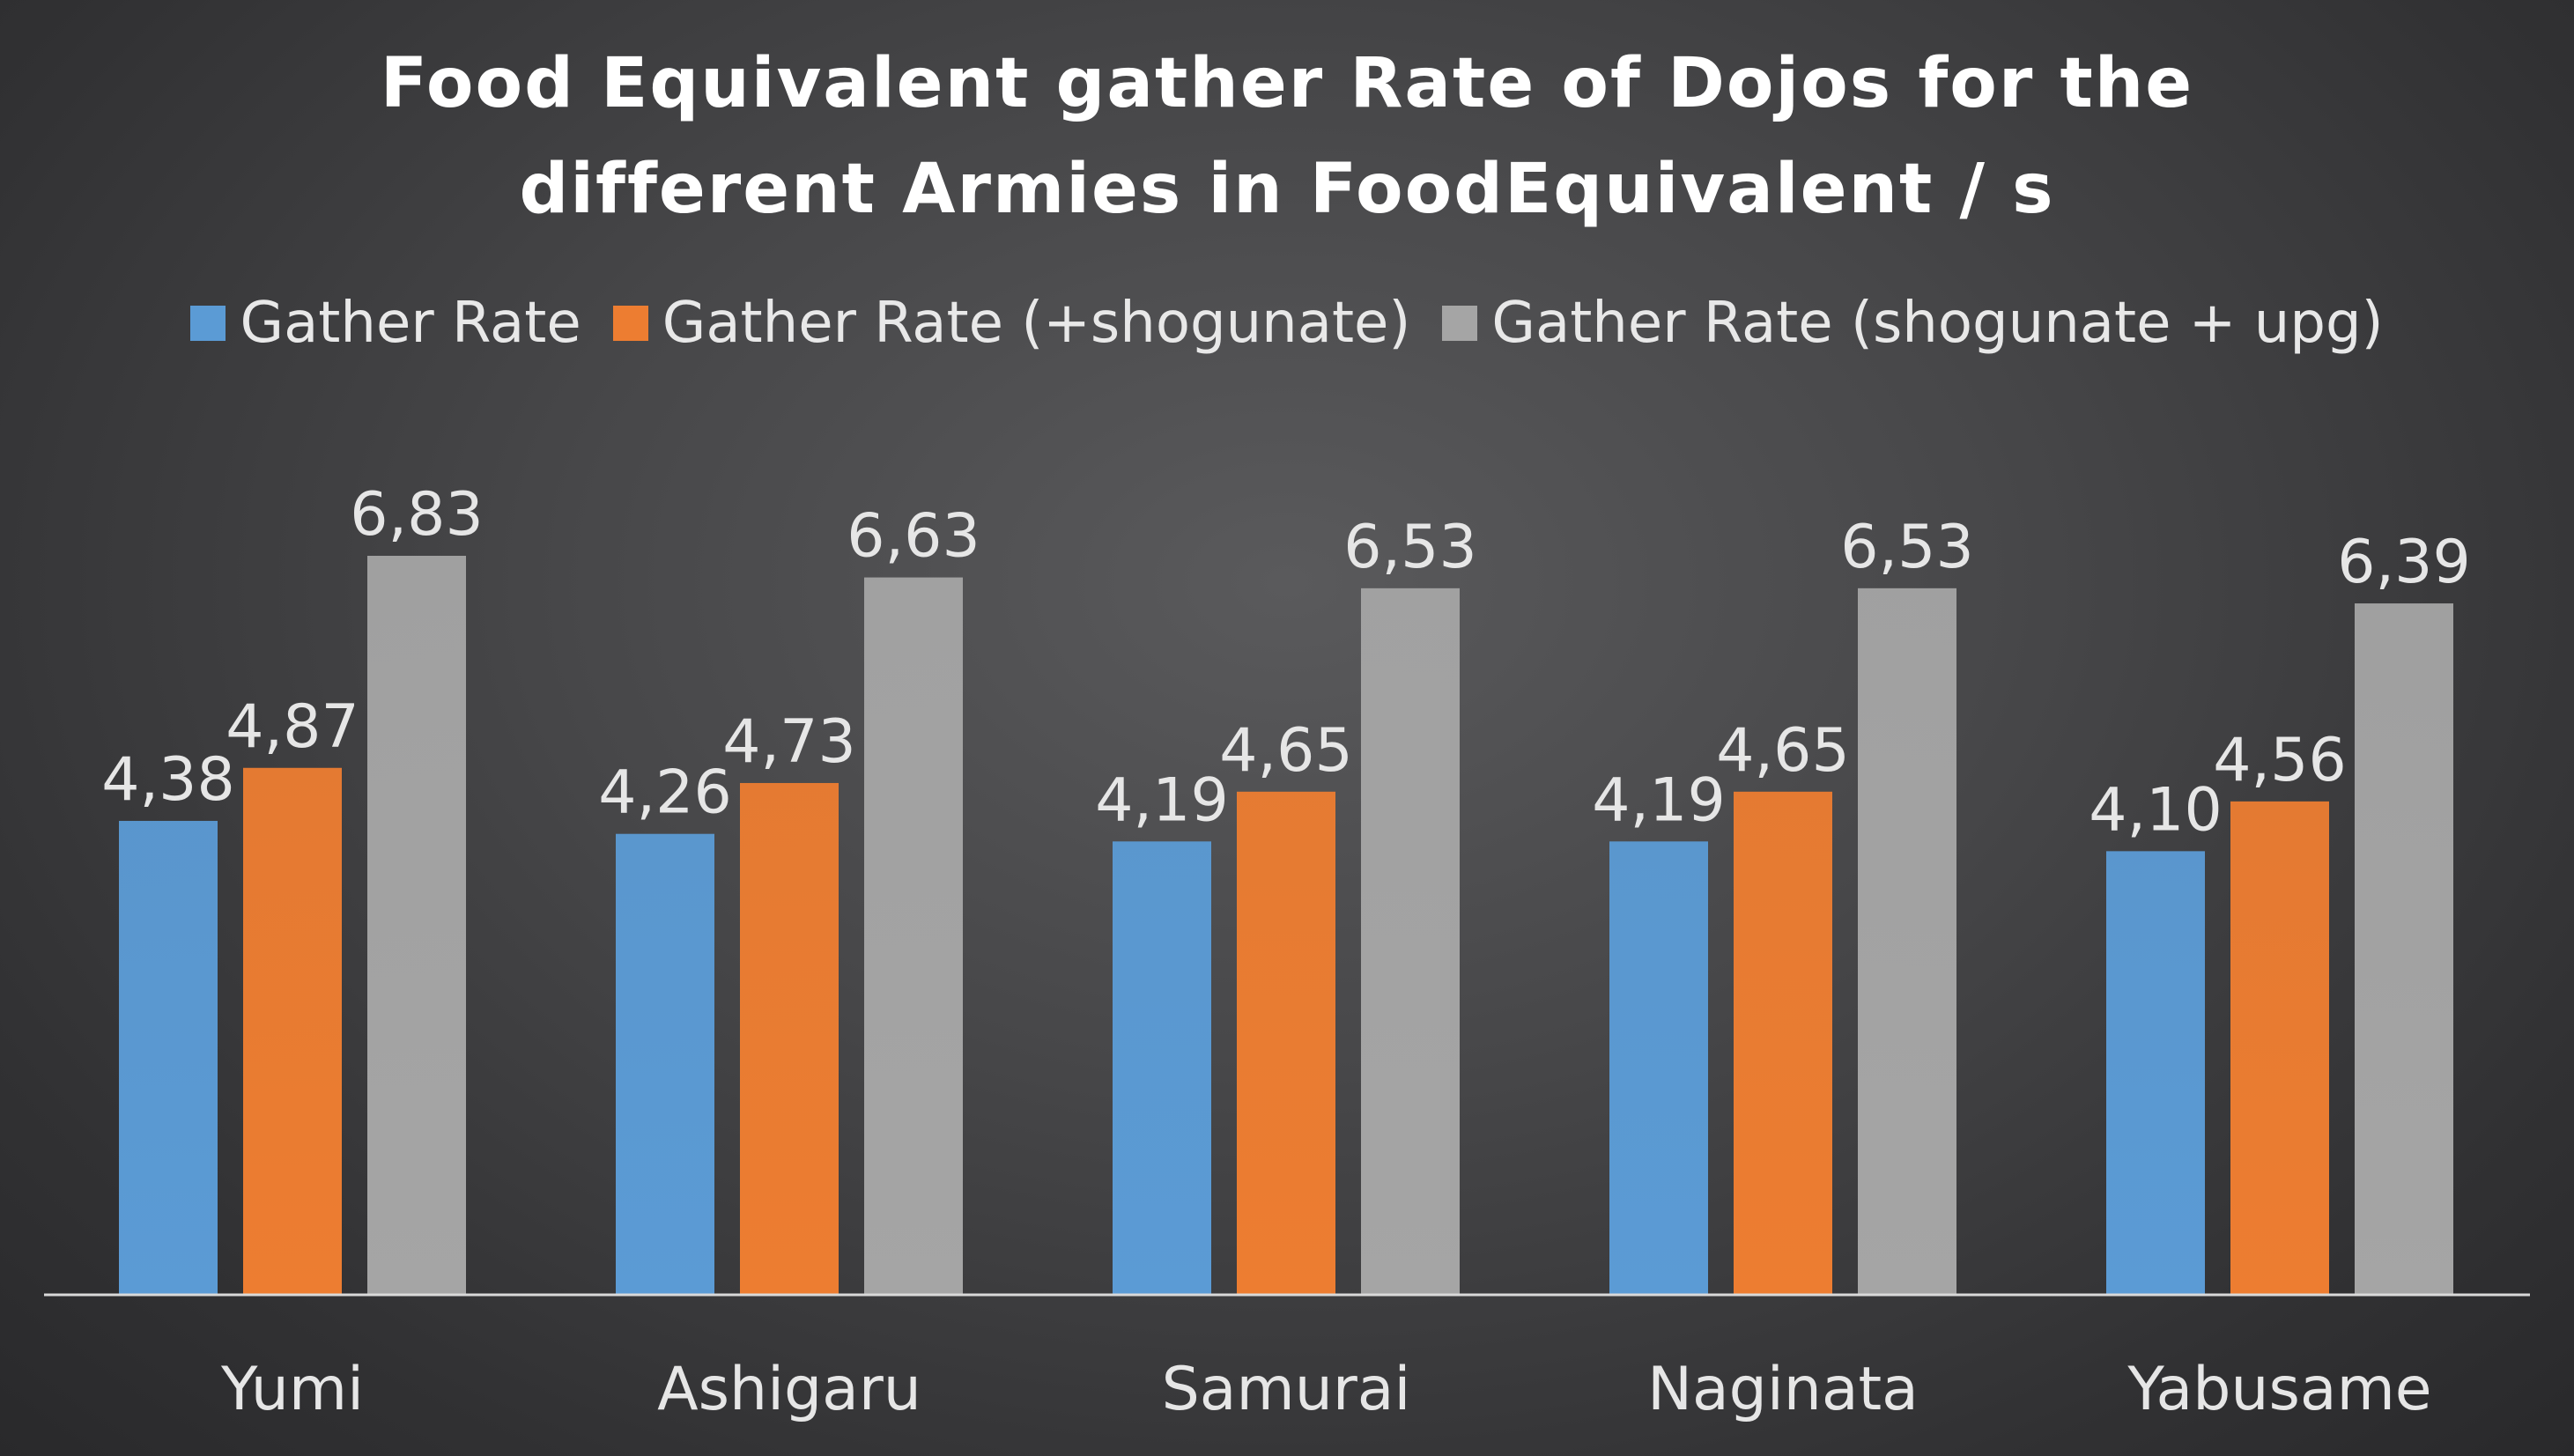 The width and height of the screenshot is (2574, 1456). Describe the element at coordinates (2404, 949) in the screenshot. I see `bar-yabusame-gather-rate-shogunate-upg` at that location.